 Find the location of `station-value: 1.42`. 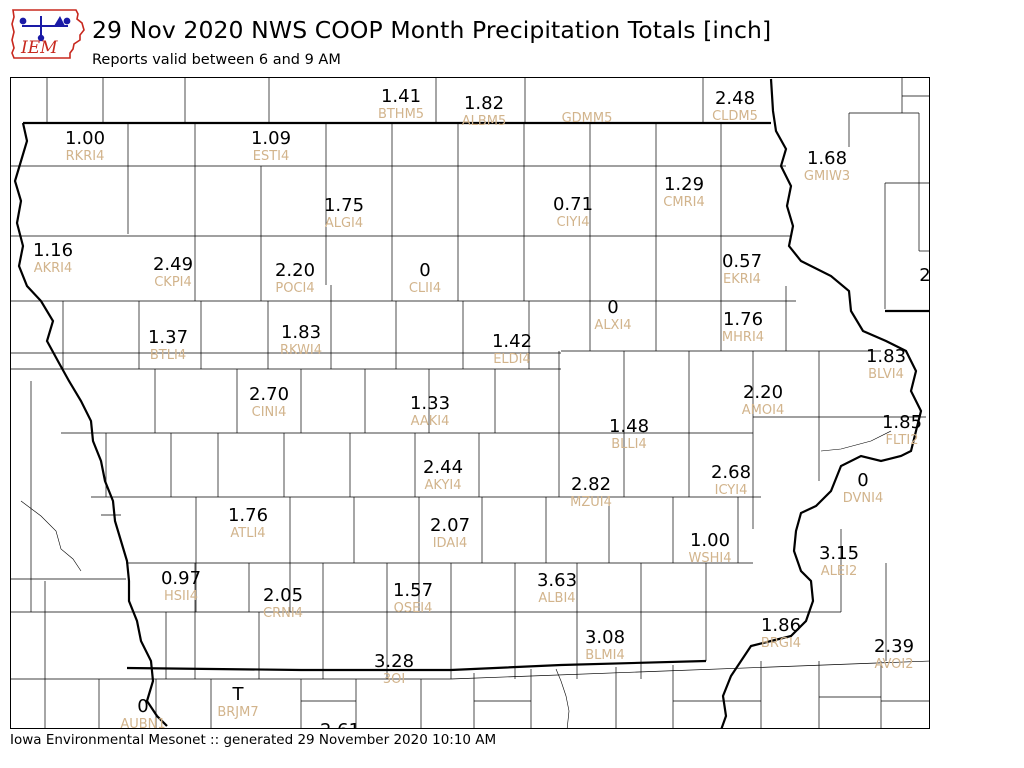

station-value: 1.42 is located at coordinates (512, 341).